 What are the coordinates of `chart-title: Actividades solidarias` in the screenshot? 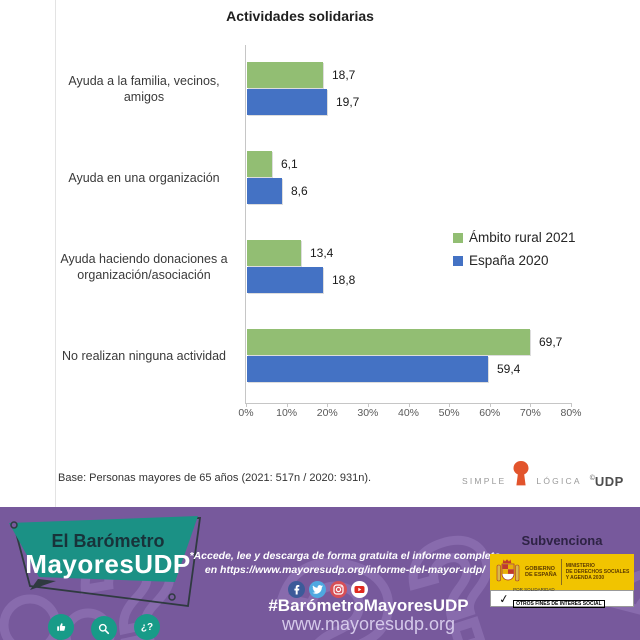 It's located at (300, 16).